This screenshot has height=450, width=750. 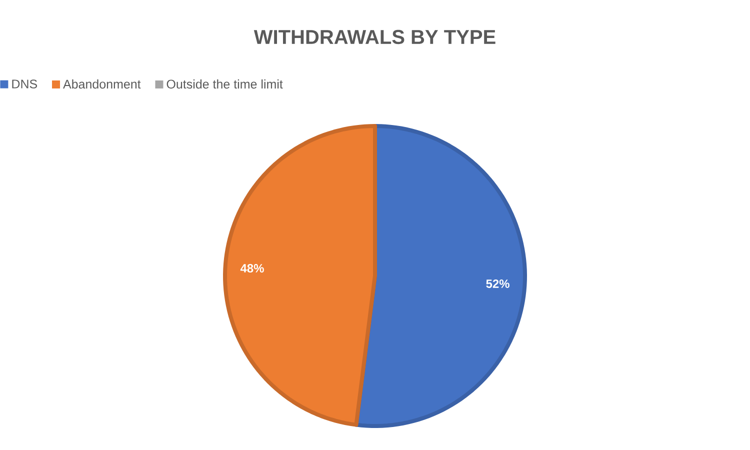 I want to click on chart-title: WITHDRAWALS BY TYPE, so click(x=375, y=37).